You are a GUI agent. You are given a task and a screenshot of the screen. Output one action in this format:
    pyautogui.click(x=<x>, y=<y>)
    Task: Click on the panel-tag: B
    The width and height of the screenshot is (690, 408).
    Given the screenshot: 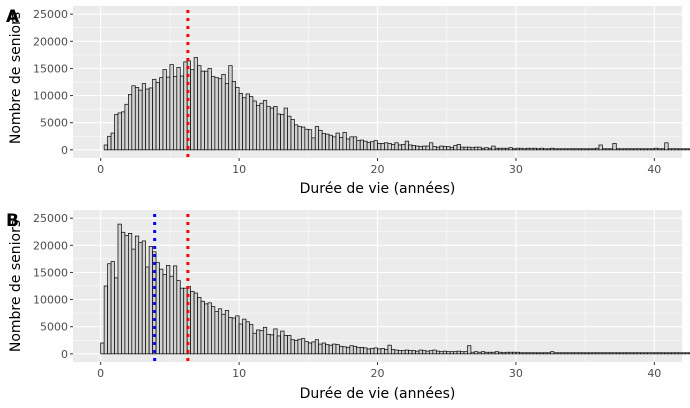 What is the action you would take?
    pyautogui.click(x=12, y=221)
    